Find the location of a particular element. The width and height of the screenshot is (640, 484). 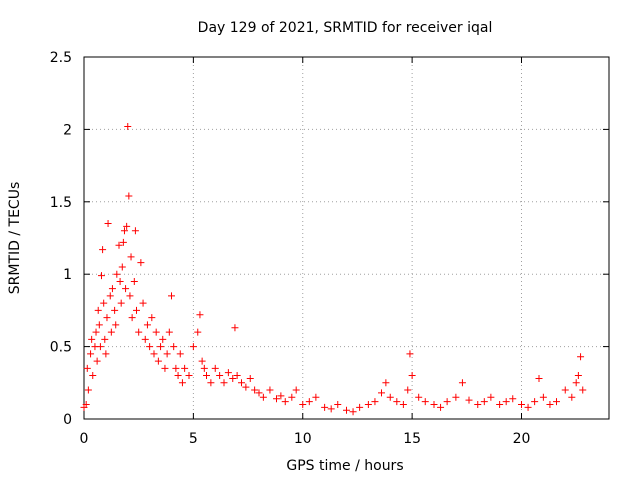

y-tick-label: 0.5 is located at coordinates (61, 348).